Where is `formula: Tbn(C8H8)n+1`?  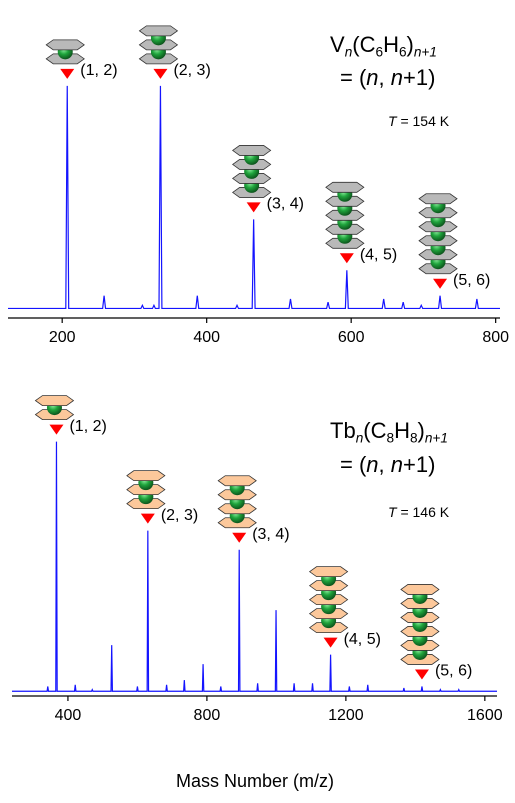
formula: Tbn(C8H8)n+1 is located at coordinates (389, 431).